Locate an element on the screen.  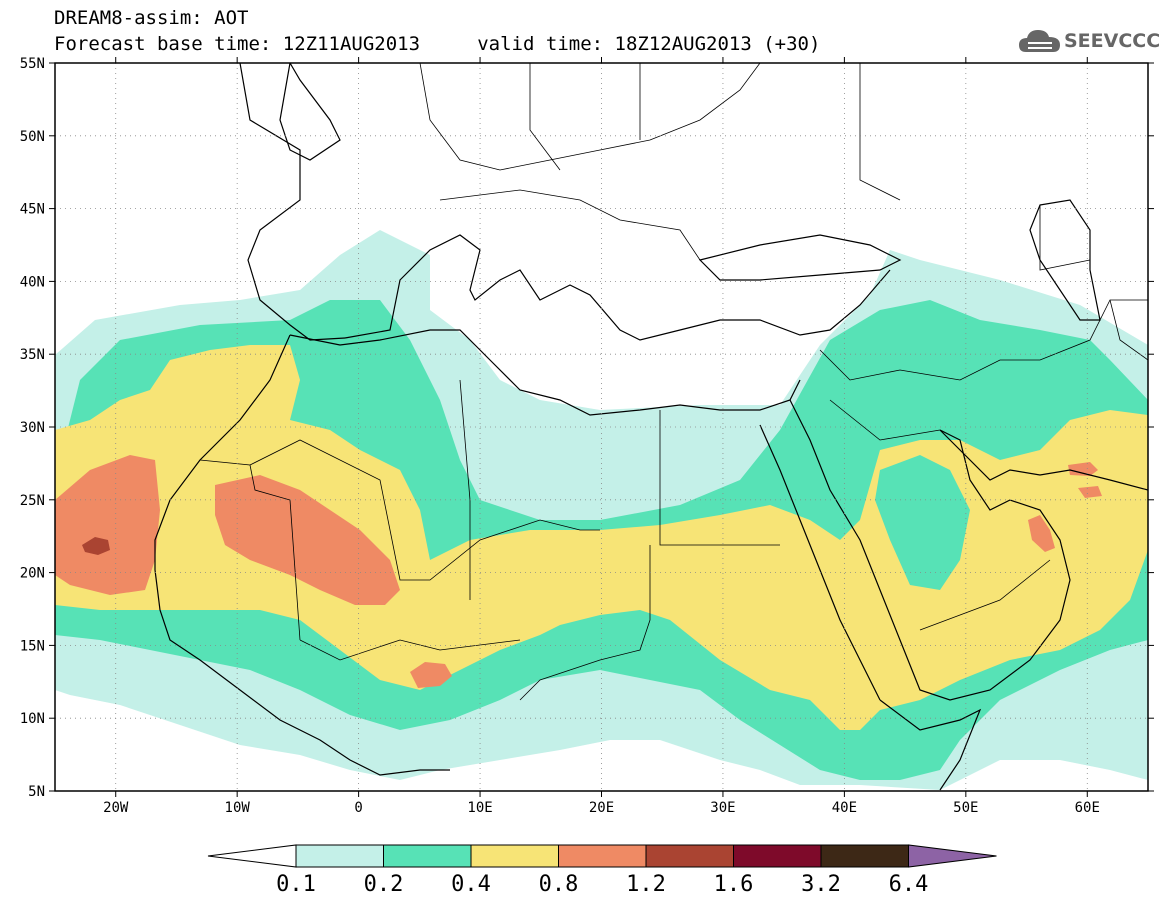
coast-west-africa is located at coordinates (302, 555).